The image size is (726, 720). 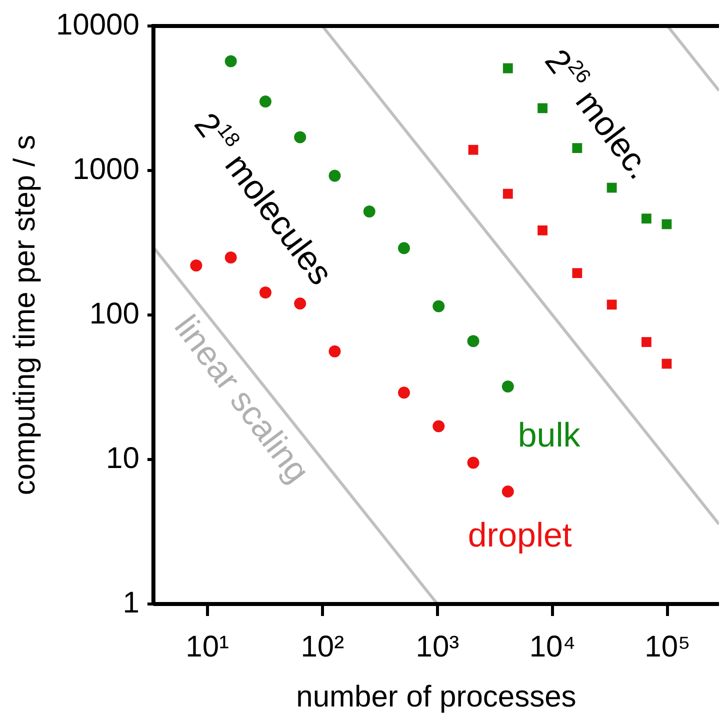 What do you see at coordinates (114, 313) in the screenshot?
I see `y-tick-label: 100` at bounding box center [114, 313].